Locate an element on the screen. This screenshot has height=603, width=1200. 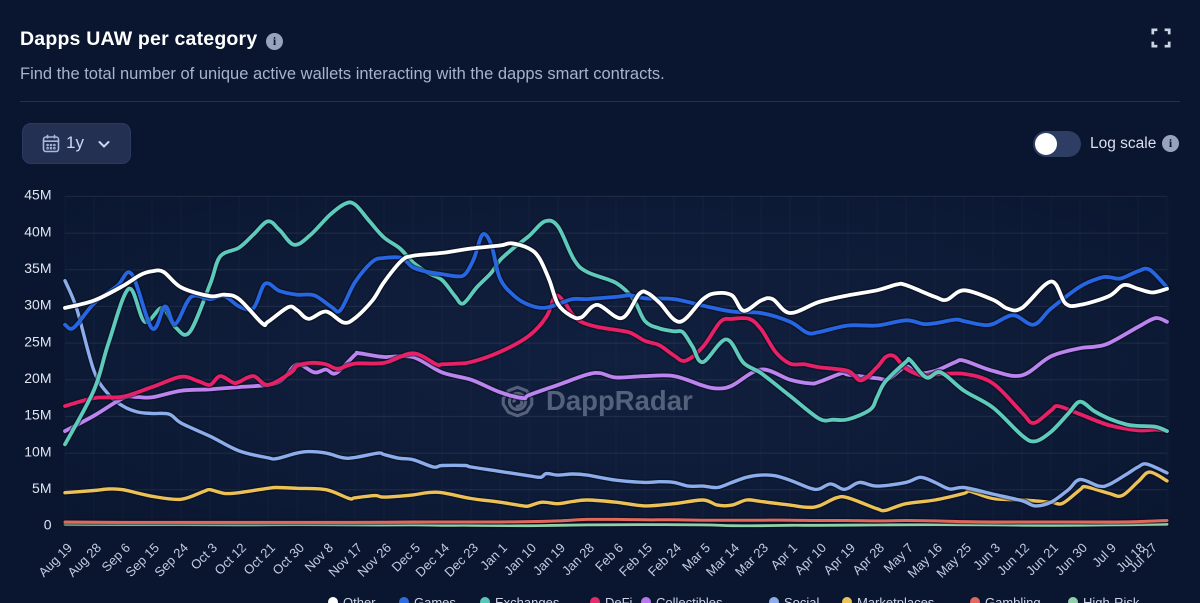
svg-text: 30M is located at coordinates (37, 305).